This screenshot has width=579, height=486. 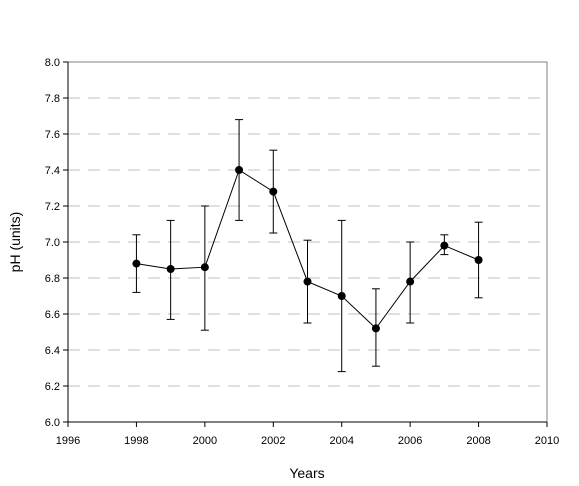 What do you see at coordinates (15, 242) in the screenshot?
I see `y-axis-title: pH (units)` at bounding box center [15, 242].